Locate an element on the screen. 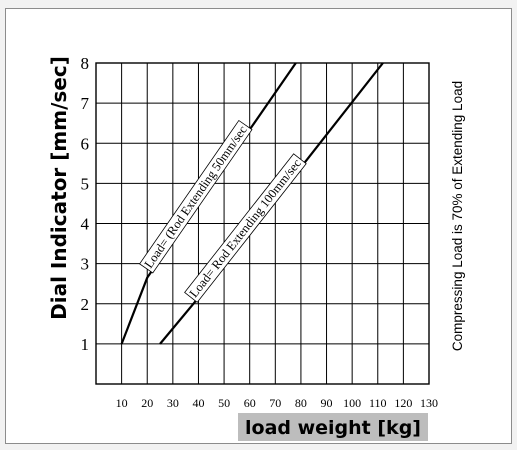 The image size is (517, 450). y-tick-label: 4 is located at coordinates (85, 224).